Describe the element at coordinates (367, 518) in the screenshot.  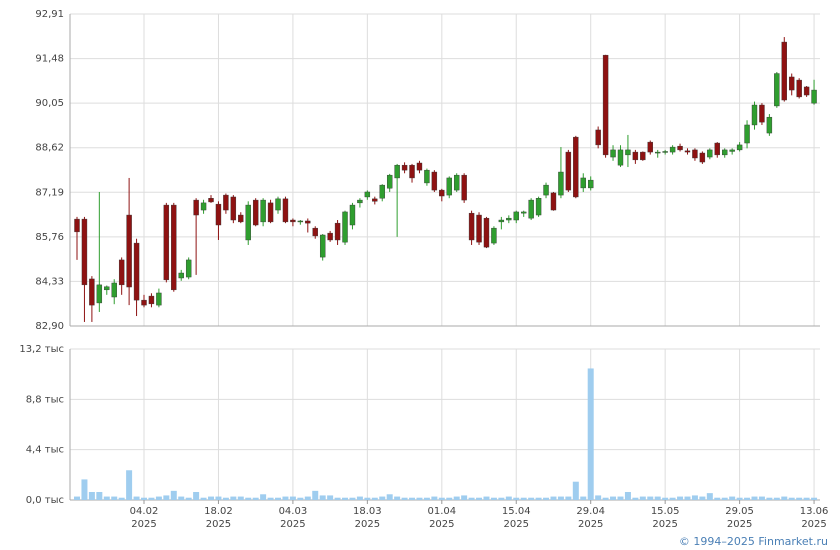
I see `x-tick-label: 18.03 2025` at that location.